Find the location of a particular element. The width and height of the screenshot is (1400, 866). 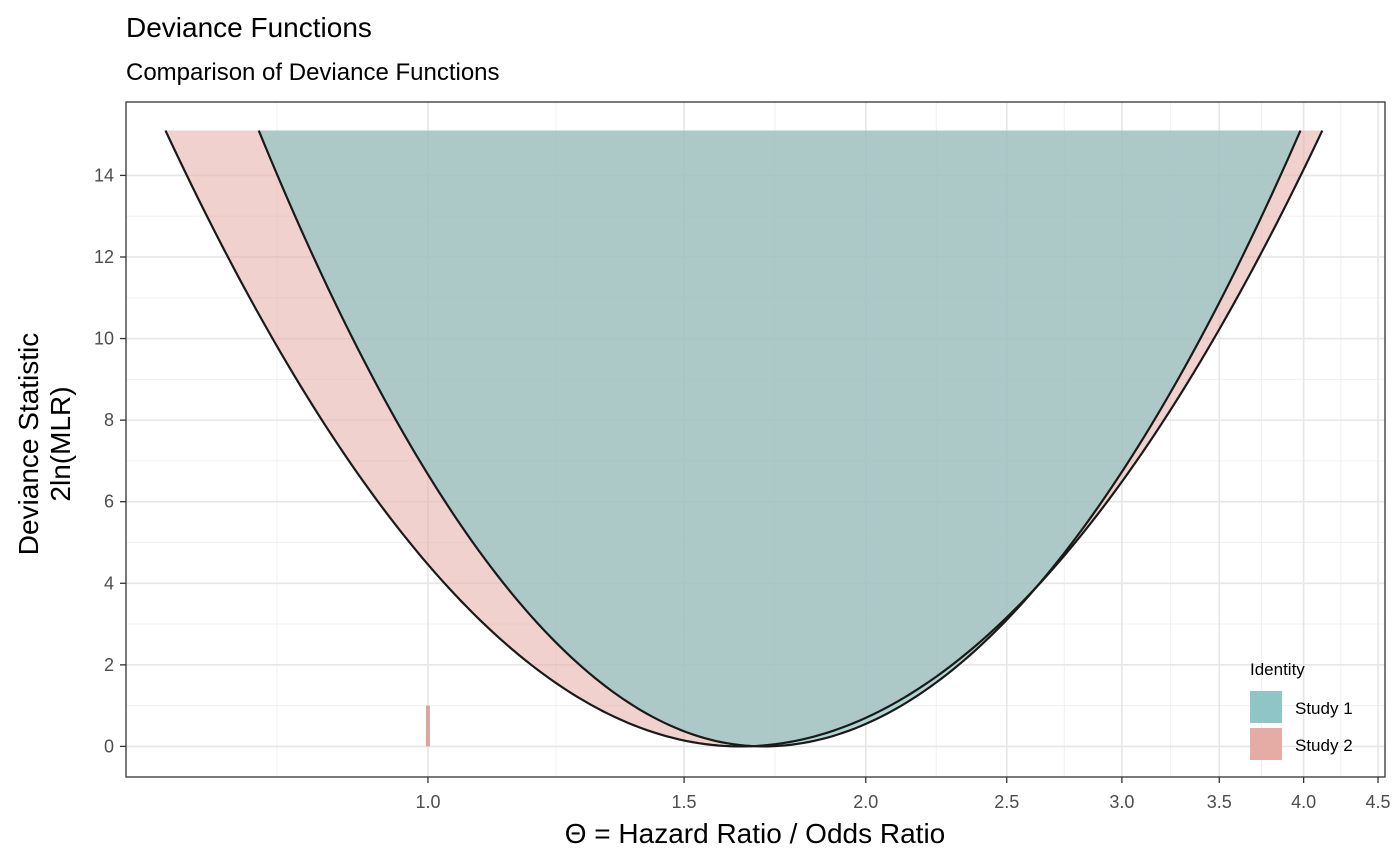

y-tick-label: 0 is located at coordinates (109, 746).